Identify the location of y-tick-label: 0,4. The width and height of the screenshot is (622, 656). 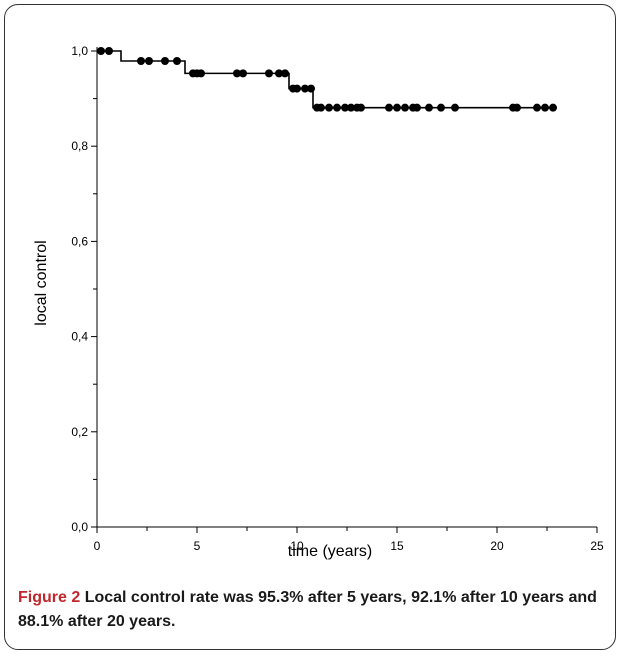
(79, 337).